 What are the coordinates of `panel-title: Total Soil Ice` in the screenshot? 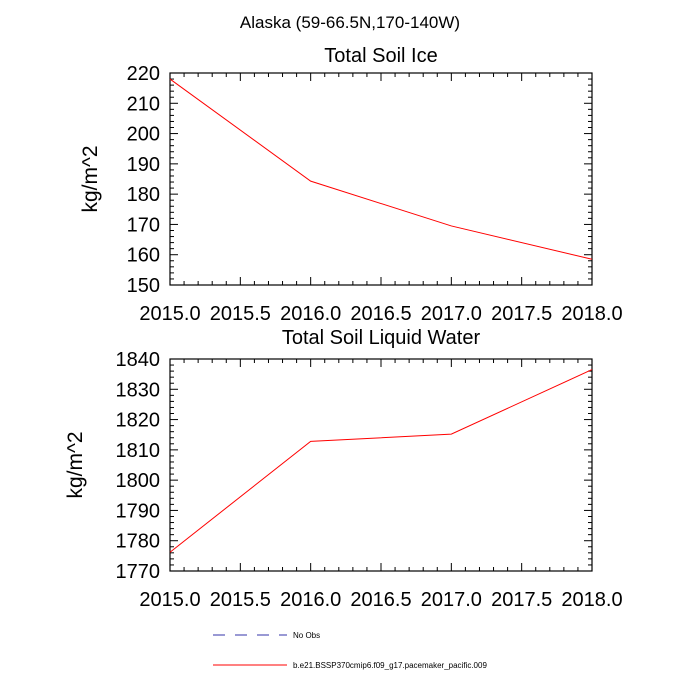 It's located at (380, 56).